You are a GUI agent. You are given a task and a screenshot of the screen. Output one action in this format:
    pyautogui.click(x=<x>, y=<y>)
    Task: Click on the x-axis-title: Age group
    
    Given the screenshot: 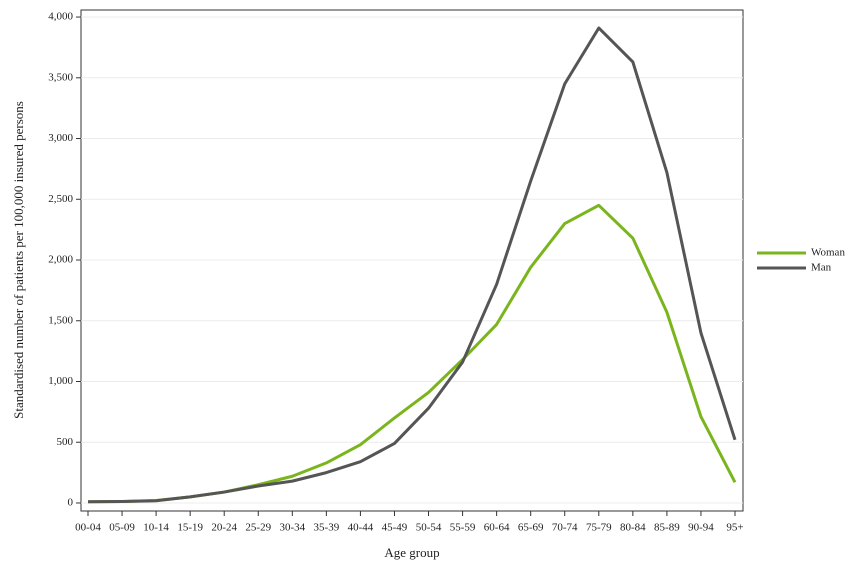 What is the action you would take?
    pyautogui.click(x=411, y=552)
    